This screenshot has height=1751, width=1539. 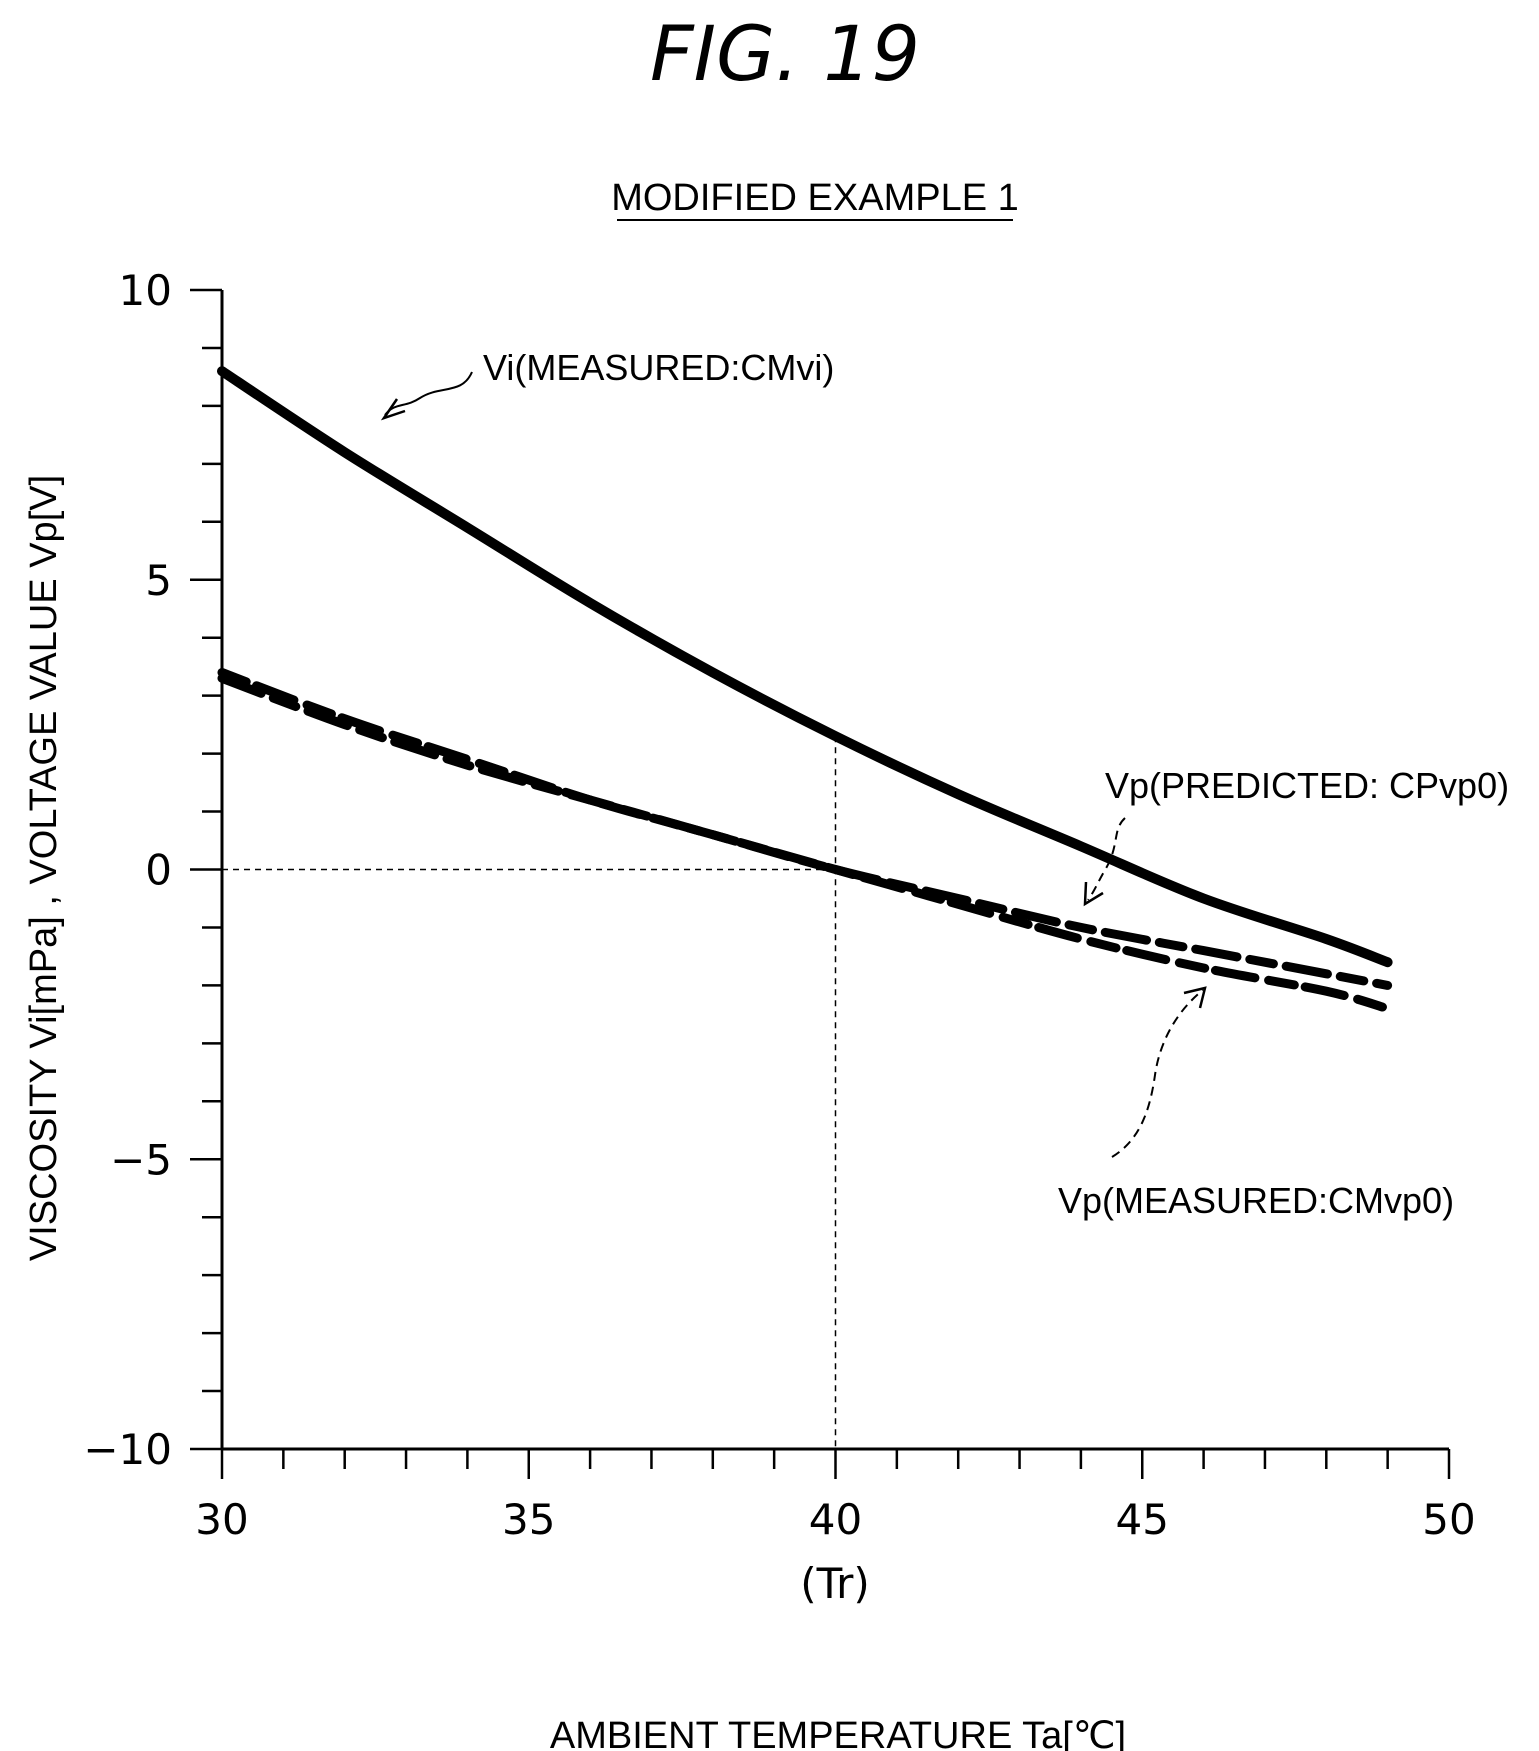 I want to click on figure-label: FIG. 19, so click(x=785, y=53).